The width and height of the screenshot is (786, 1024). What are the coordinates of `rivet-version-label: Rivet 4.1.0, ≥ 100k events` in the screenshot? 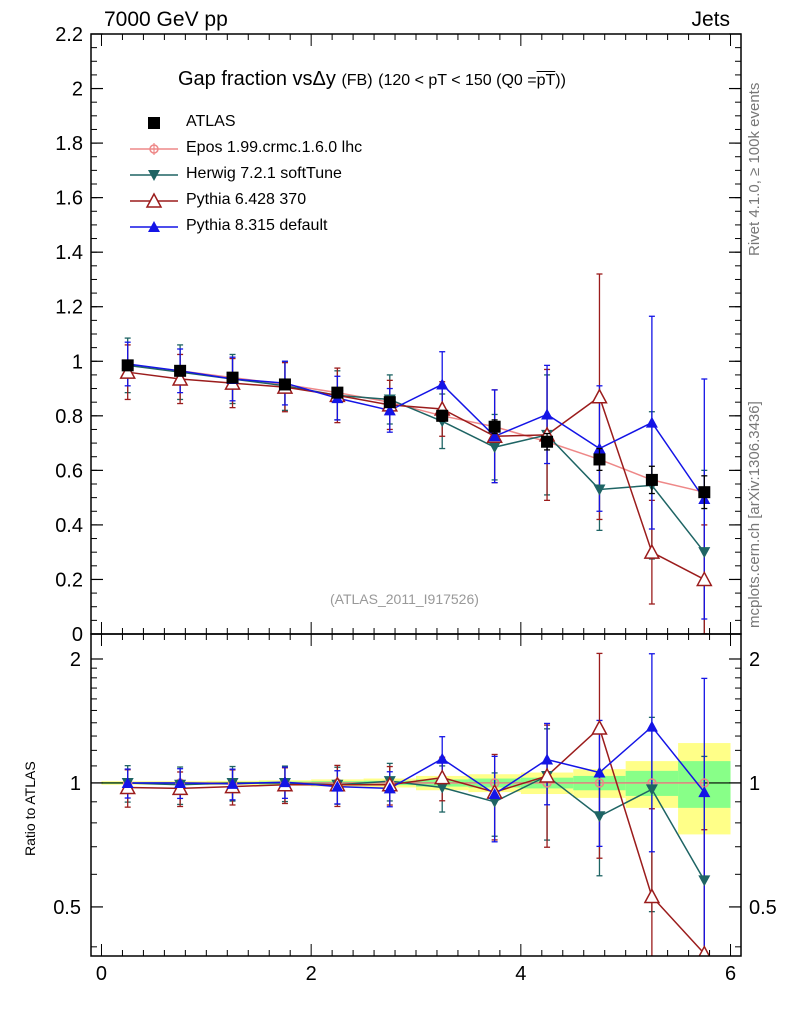 It's located at (754, 169).